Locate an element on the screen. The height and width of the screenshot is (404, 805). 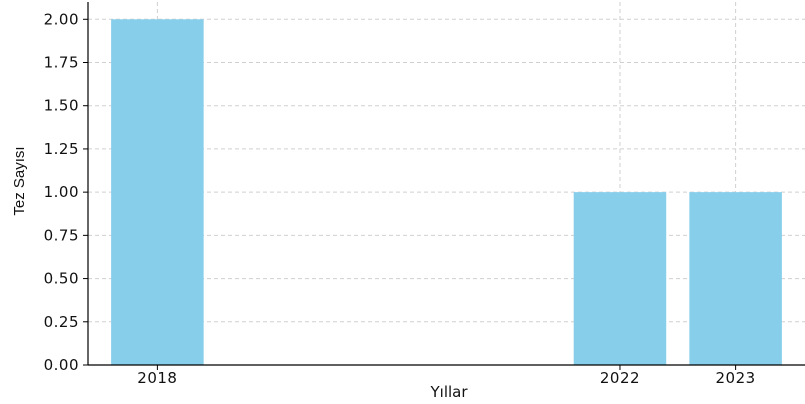
x-tick-label: 2018 is located at coordinates (157, 378).